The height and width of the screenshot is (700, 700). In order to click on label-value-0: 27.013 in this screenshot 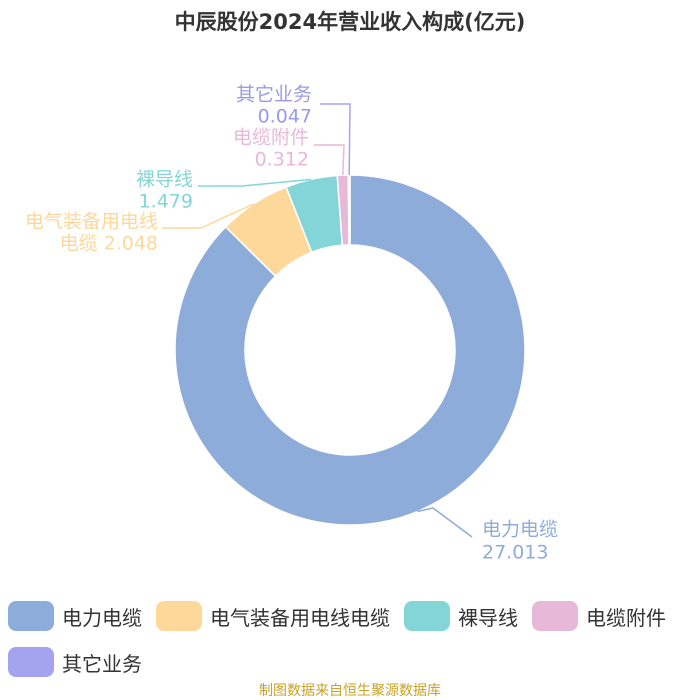, I will do `click(515, 553)`.